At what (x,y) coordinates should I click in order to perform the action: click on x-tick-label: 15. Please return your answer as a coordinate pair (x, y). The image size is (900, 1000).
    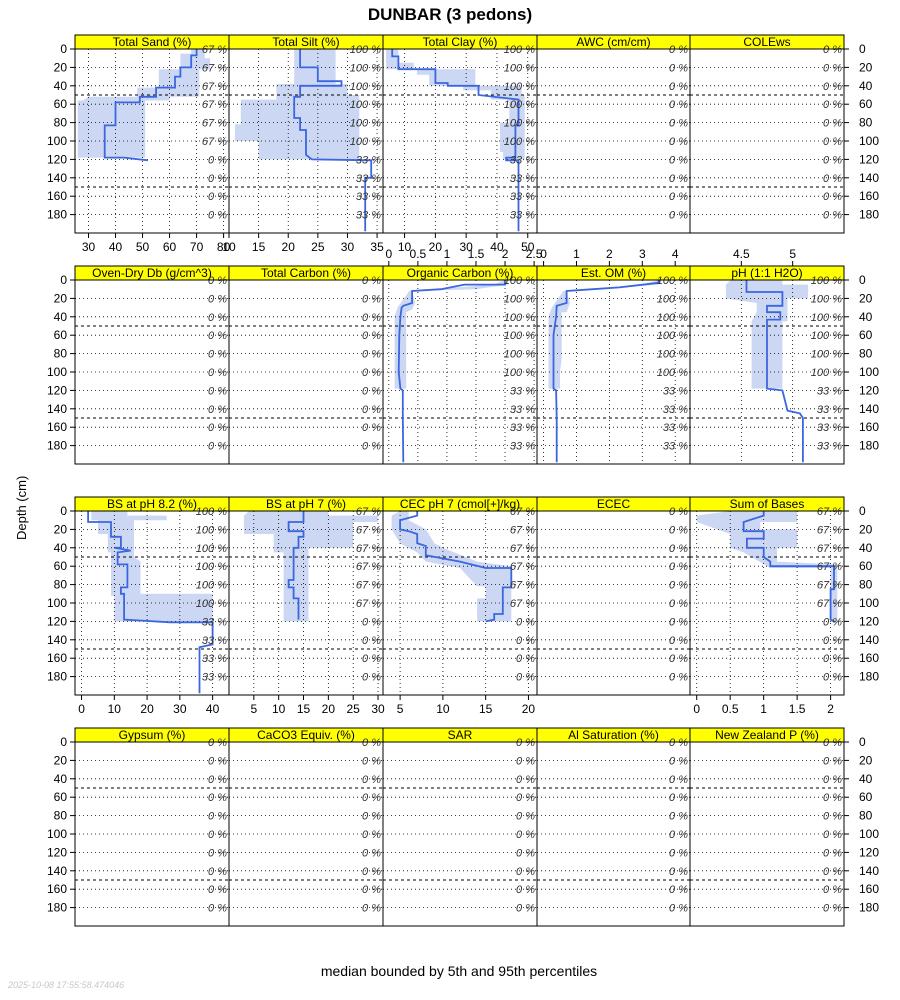
    Looking at the image, I should click on (304, 709).